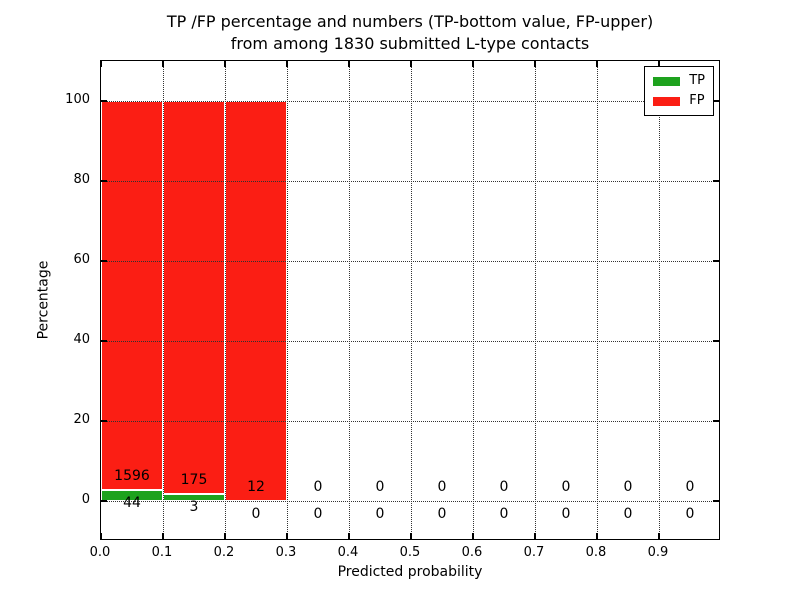 This screenshot has height=600, width=800. Describe the element at coordinates (194, 507) in the screenshot. I see `tp-count-label: 3` at that location.